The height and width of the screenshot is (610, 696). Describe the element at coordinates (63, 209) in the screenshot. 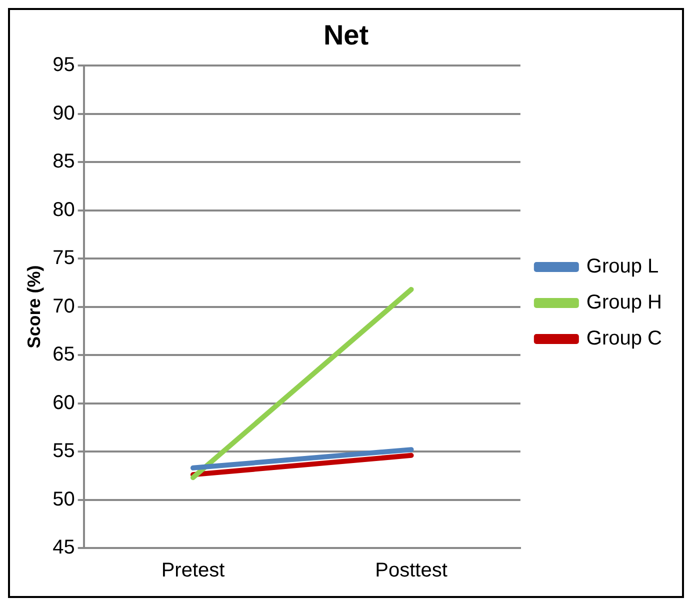

I see `y-tick-label: 80` at that location.